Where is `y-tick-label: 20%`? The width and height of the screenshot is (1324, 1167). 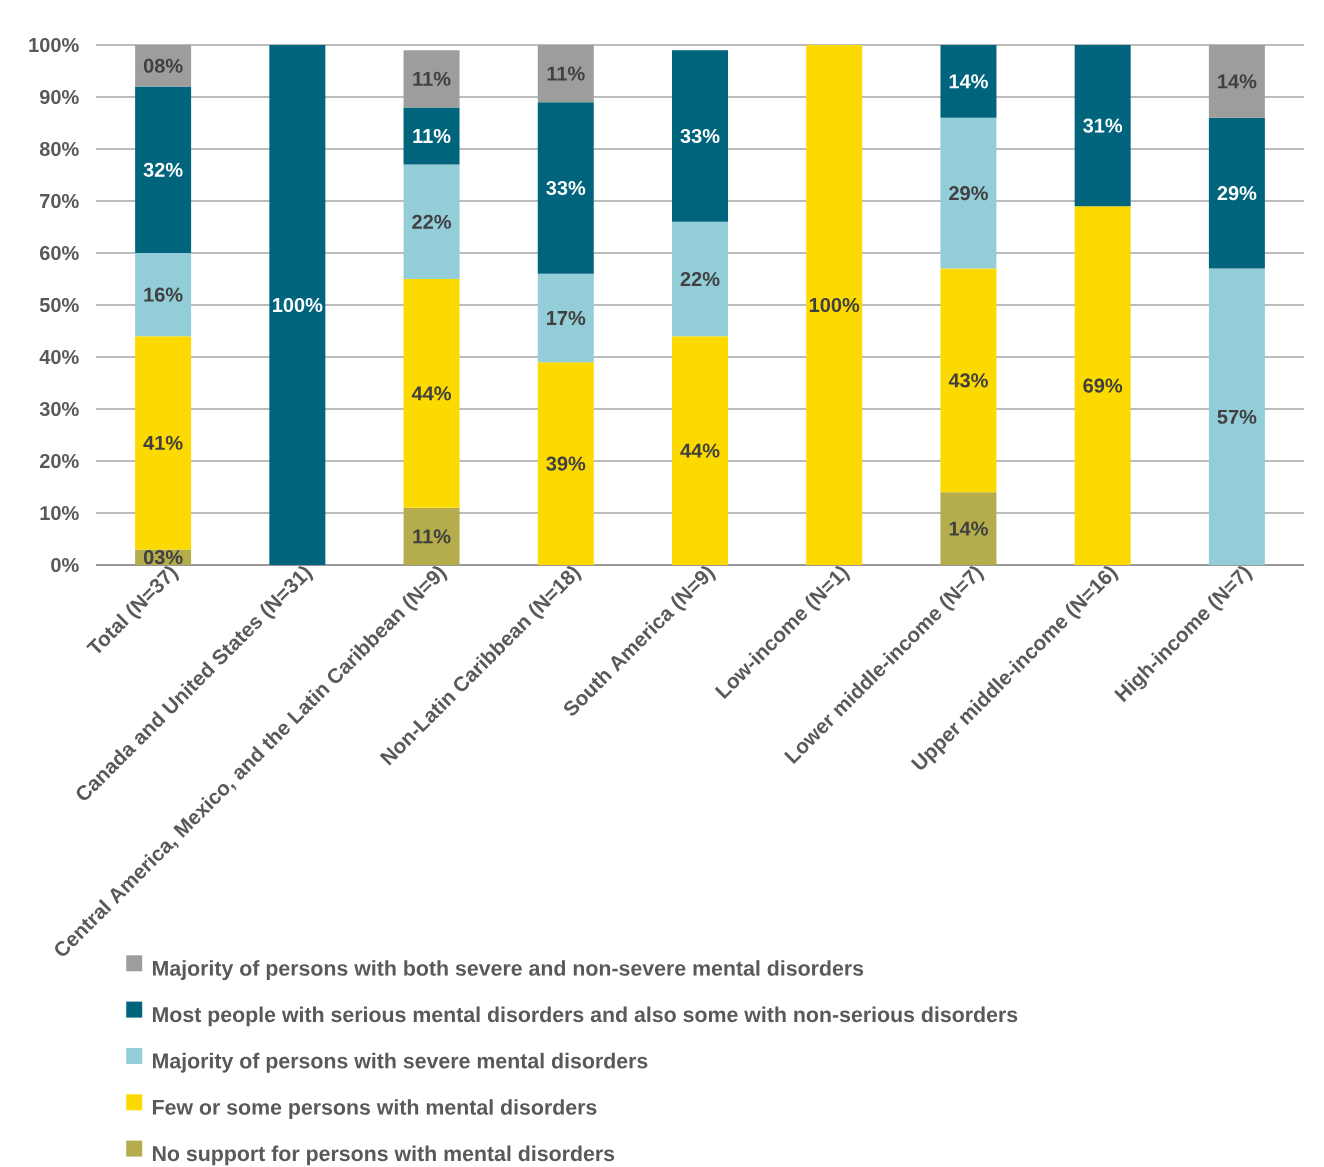
y-tick-label: 20% is located at coordinates (59, 461).